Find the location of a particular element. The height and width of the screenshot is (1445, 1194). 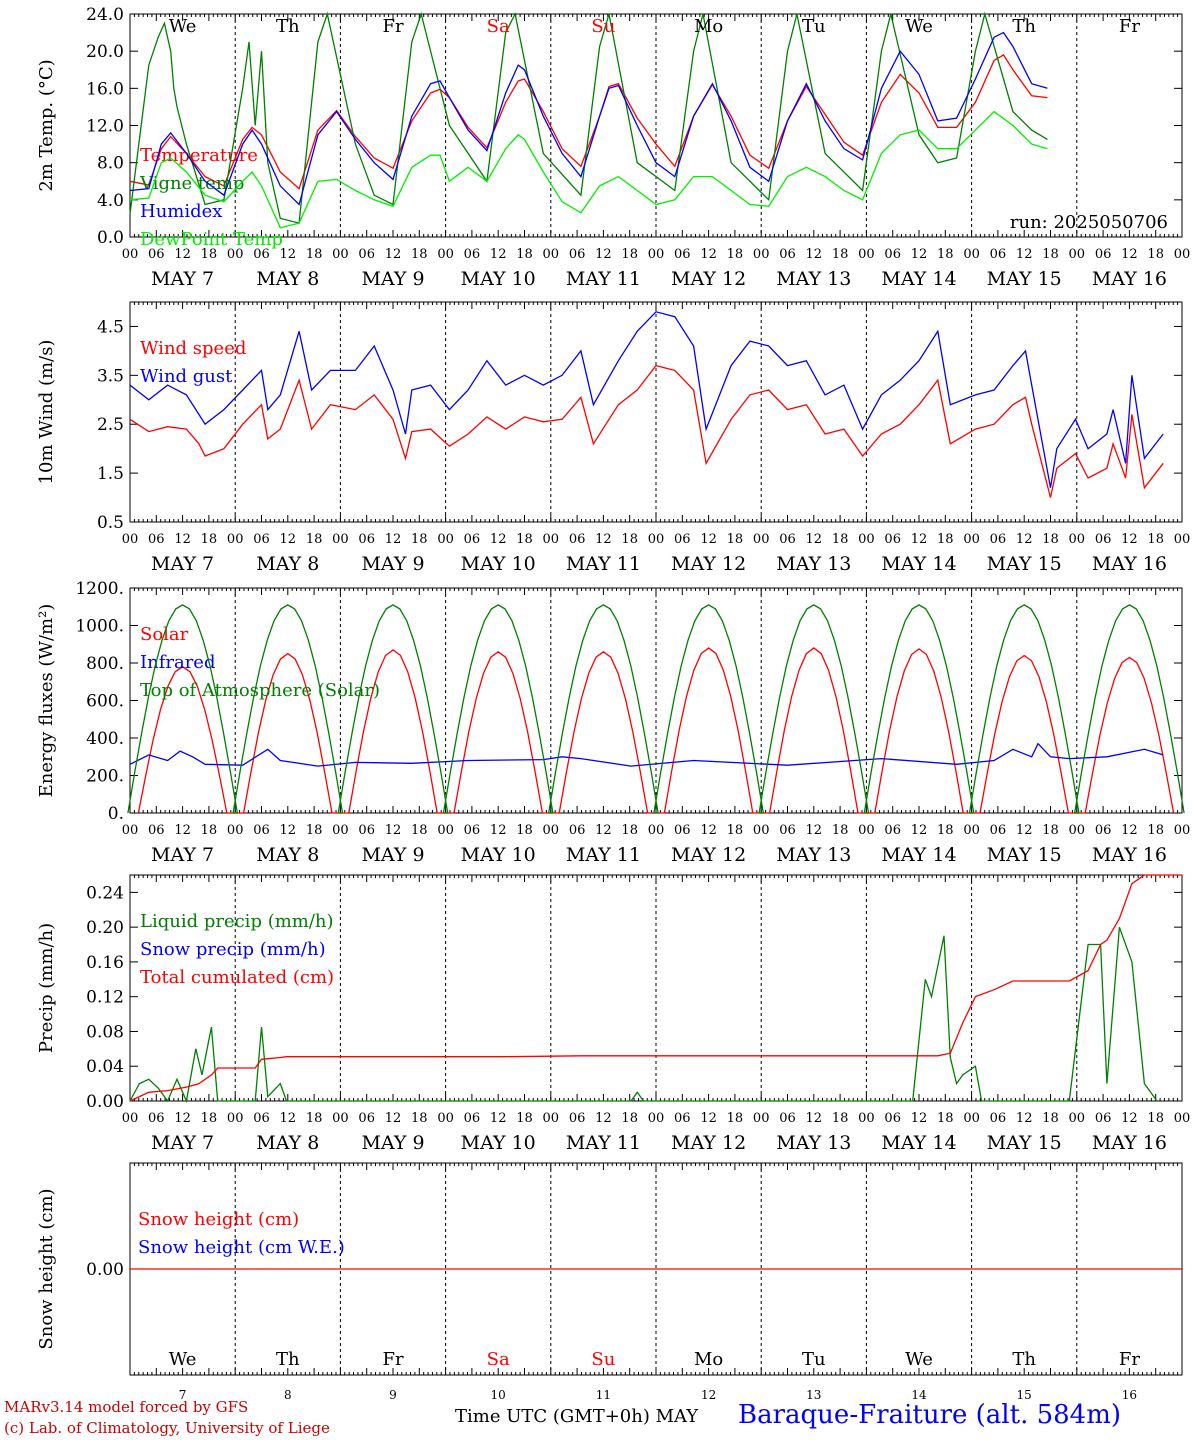

y-tick-label: 2.5 is located at coordinates (110, 425).